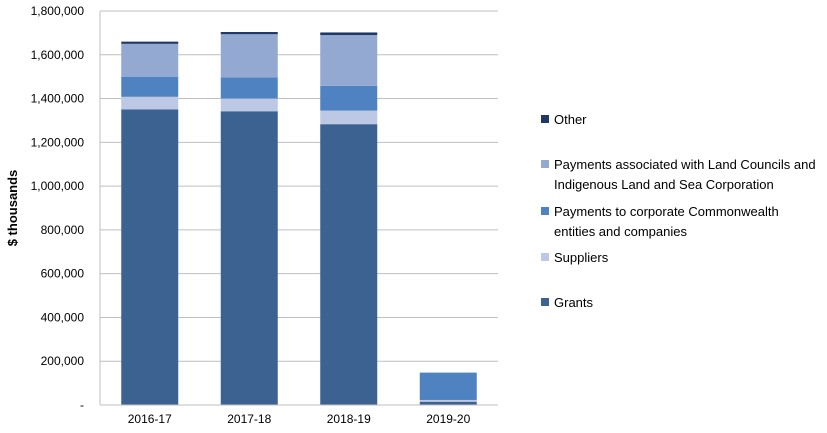 This screenshot has width=827, height=433. Describe the element at coordinates (570, 119) in the screenshot. I see `legend-label: Other` at that location.